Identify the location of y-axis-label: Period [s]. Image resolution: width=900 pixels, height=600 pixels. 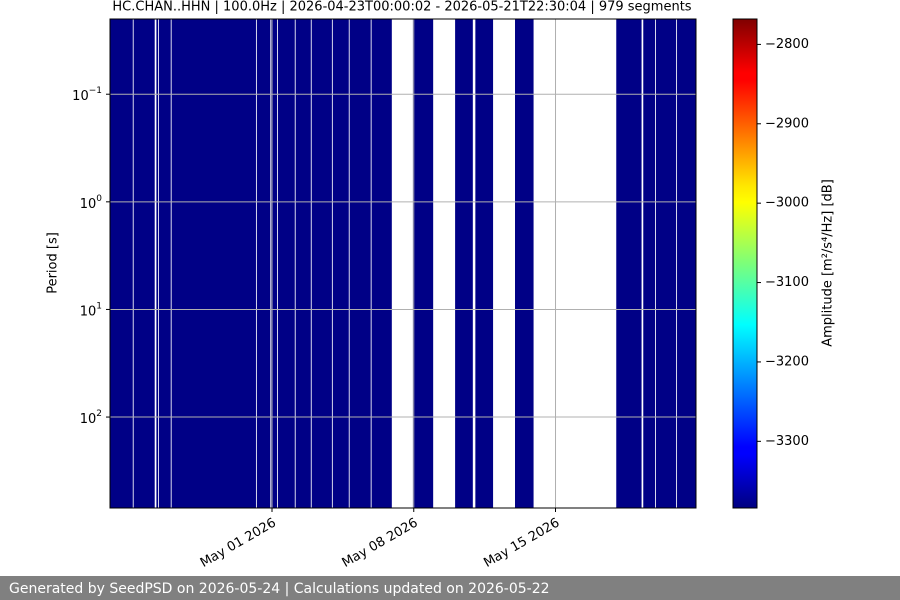
(53, 263).